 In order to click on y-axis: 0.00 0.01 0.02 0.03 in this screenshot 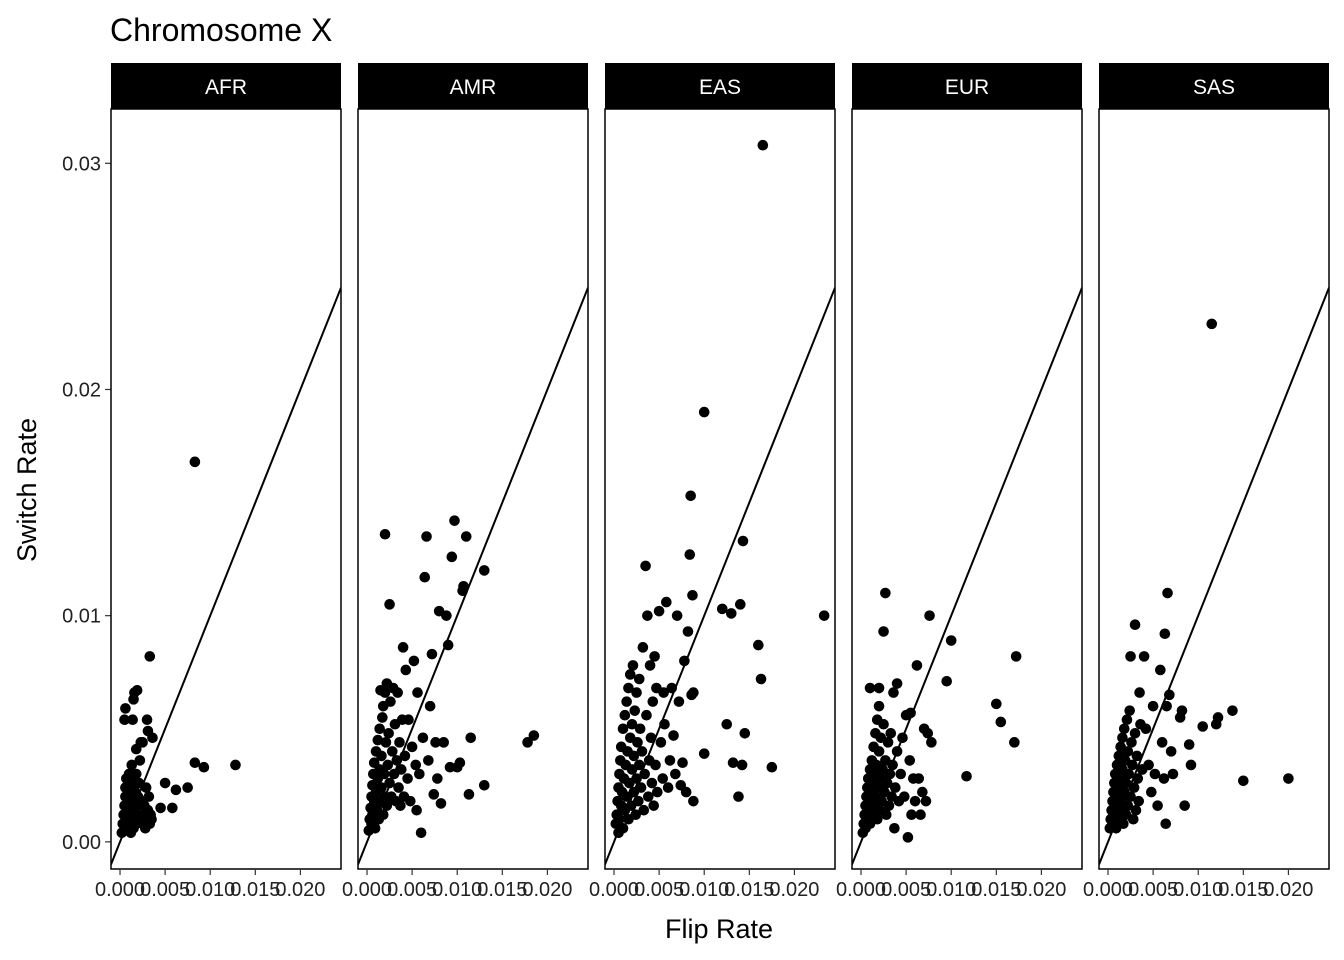, I will do `click(86, 503)`.